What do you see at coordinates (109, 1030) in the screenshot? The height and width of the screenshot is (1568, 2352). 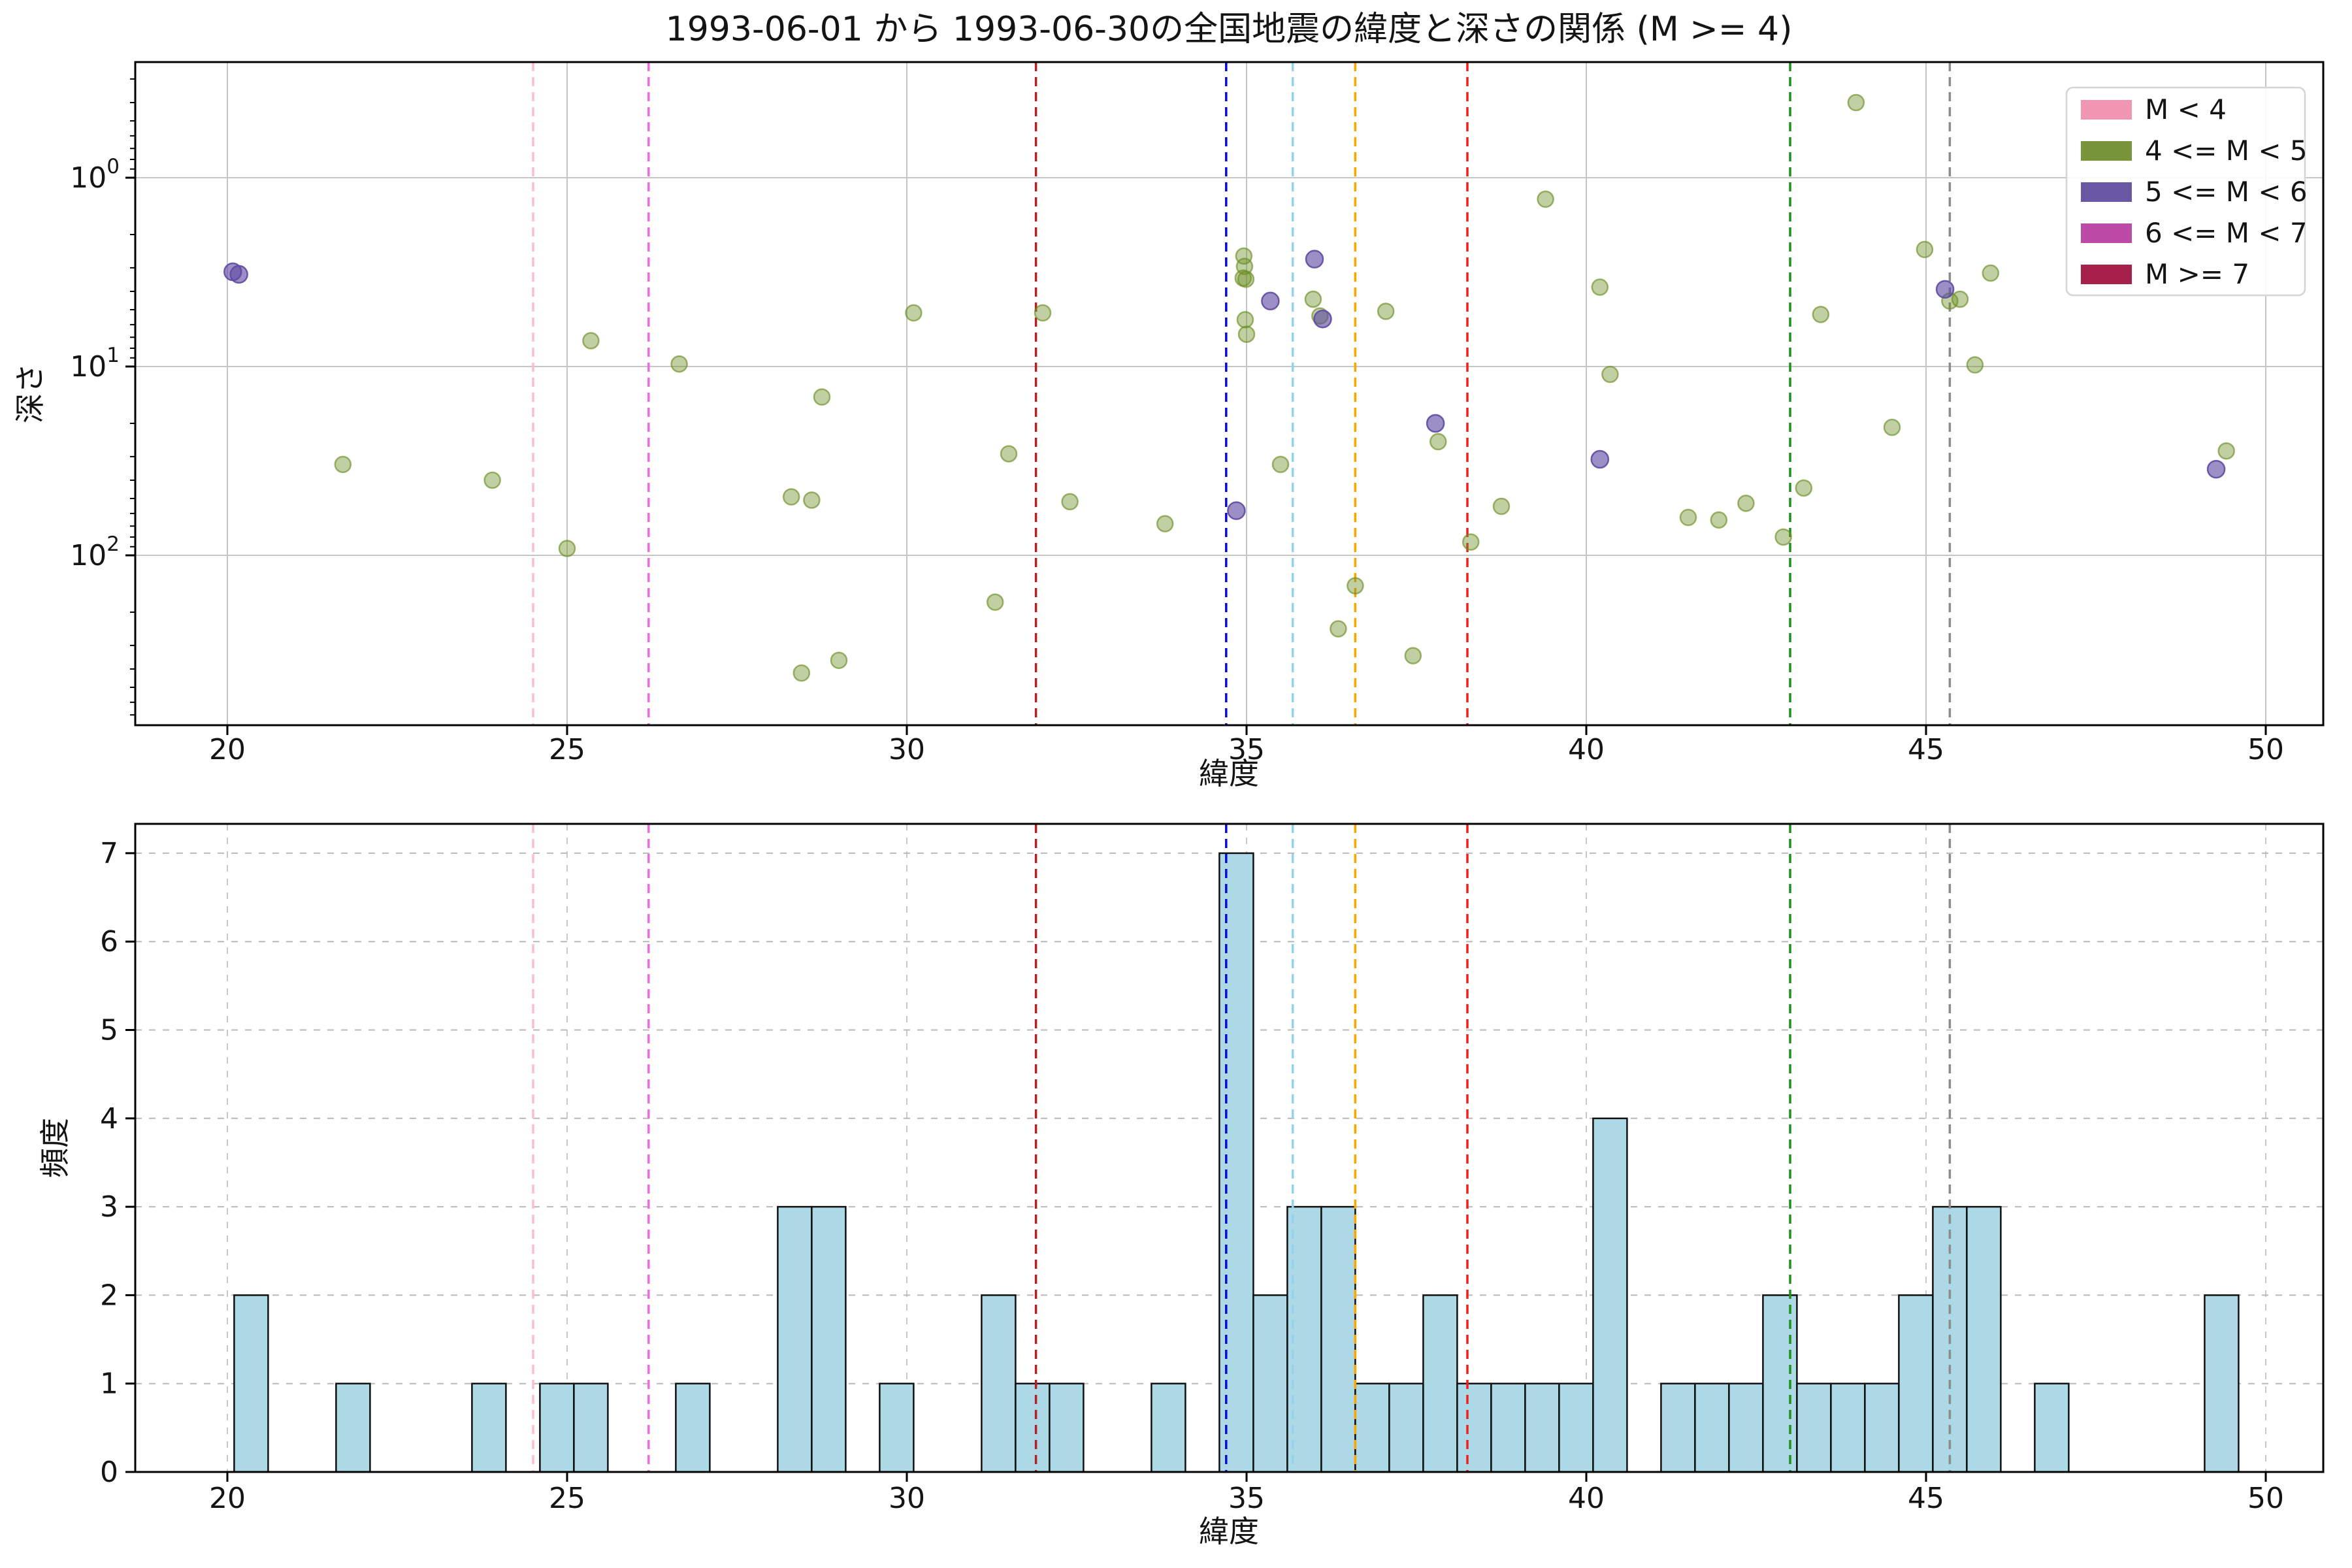 I see `y-tick-label: 5` at bounding box center [109, 1030].